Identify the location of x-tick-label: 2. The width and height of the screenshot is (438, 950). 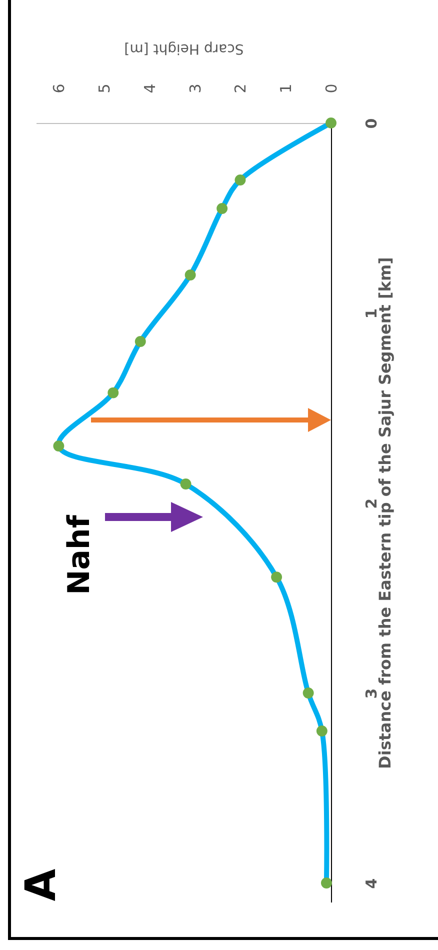
(241, 89).